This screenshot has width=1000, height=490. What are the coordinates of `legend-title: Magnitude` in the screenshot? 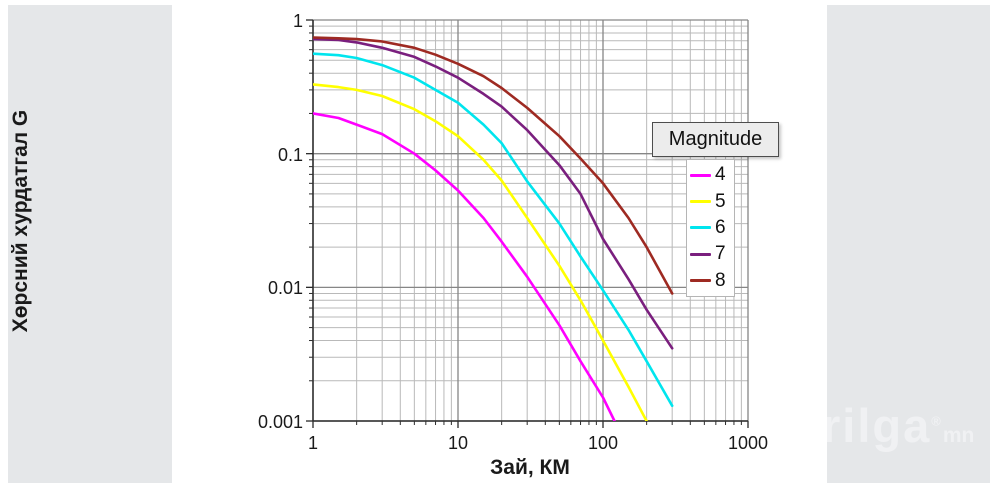 It's located at (715, 139).